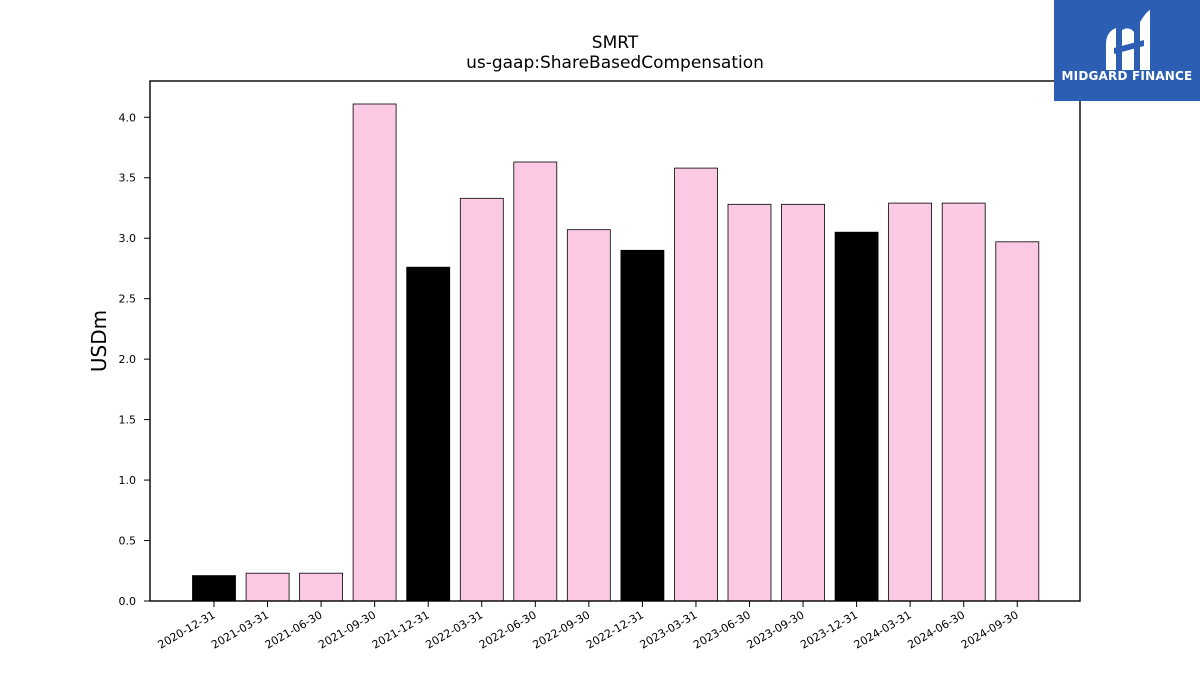 This screenshot has width=1200, height=675. Describe the element at coordinates (347, 629) in the screenshot. I see `x-tick-label: 2021-09-30` at that location.